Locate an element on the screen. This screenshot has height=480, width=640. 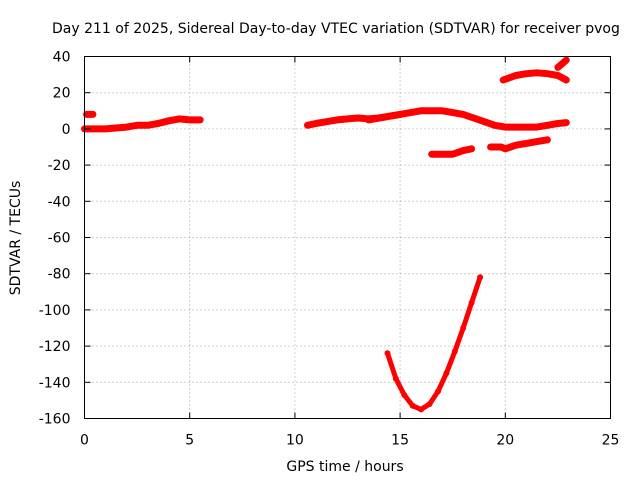
y-tick-label: 40 is located at coordinates (62, 58).